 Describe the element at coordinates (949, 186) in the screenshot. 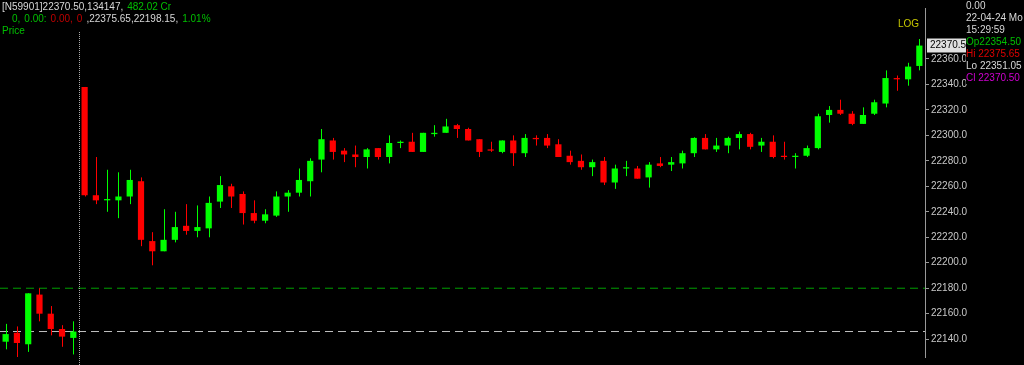

I see `y-tick-label: 22260.0` at that location.